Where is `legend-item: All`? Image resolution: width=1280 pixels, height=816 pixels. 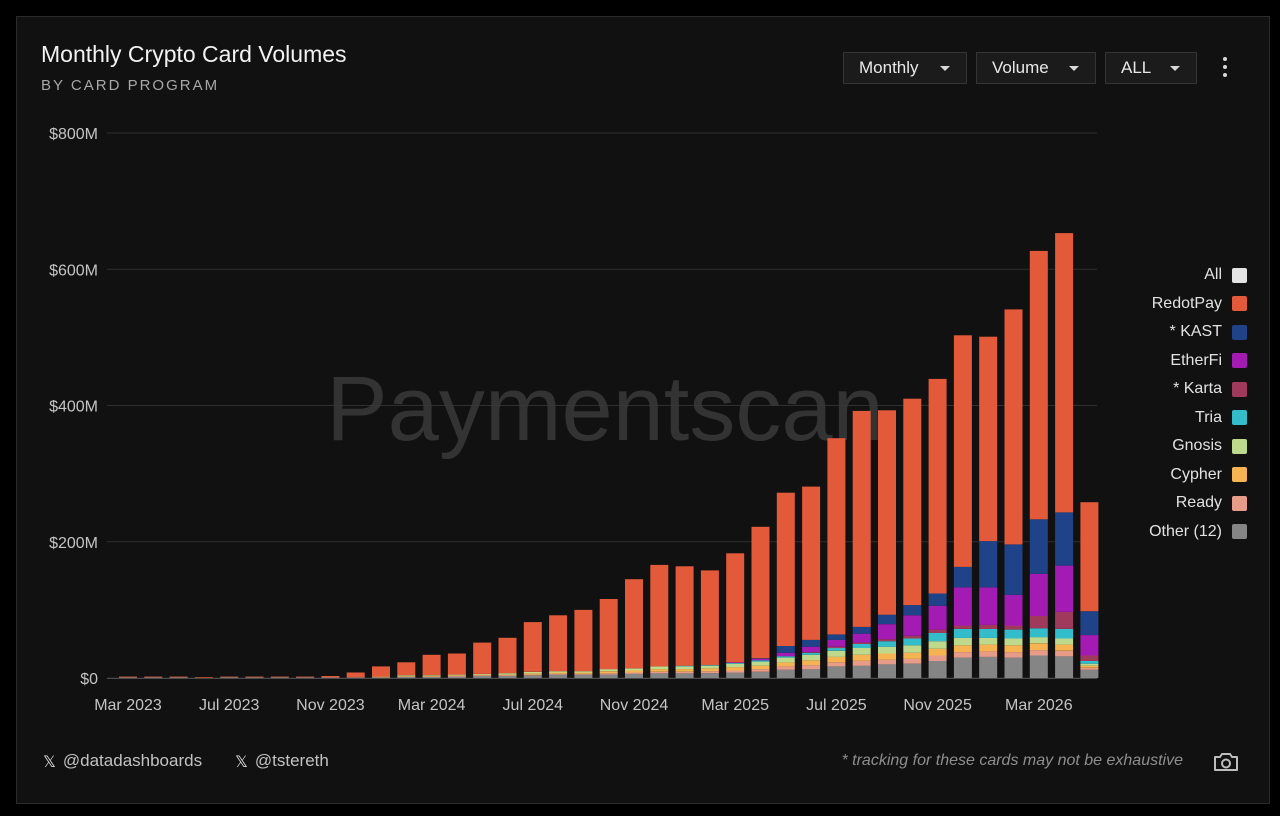 legend-item: All is located at coordinates (1225, 275).